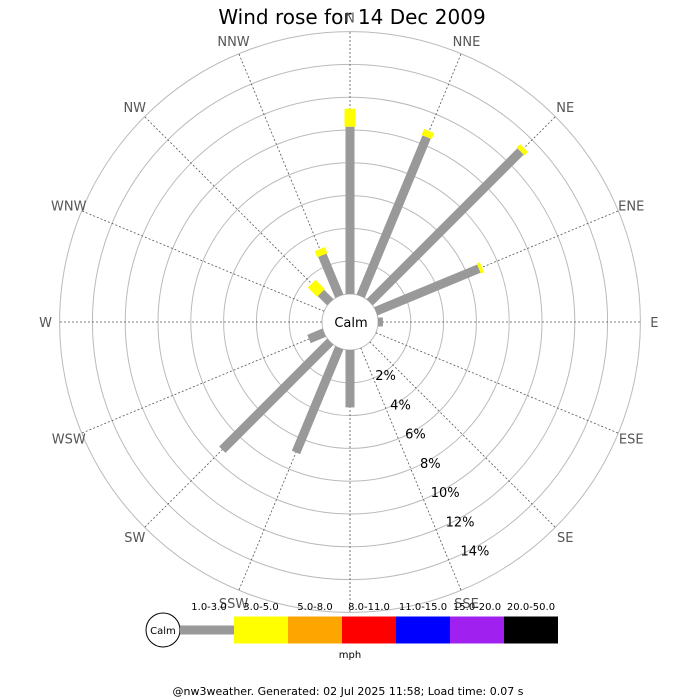 Image resolution: width=700 pixels, height=700 pixels. I want to click on direction-label-nw: NW, so click(134, 108).